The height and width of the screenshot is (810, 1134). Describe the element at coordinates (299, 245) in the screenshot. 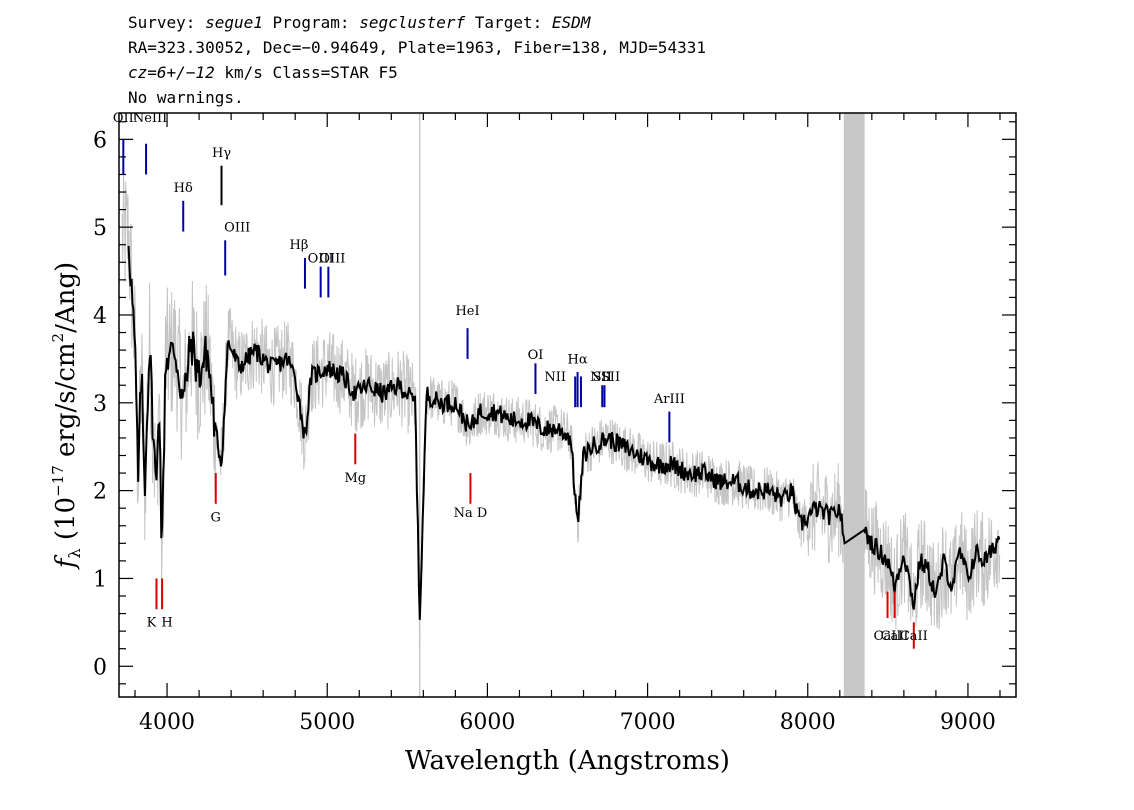

I see `emission-line-label: Hβ` at that location.